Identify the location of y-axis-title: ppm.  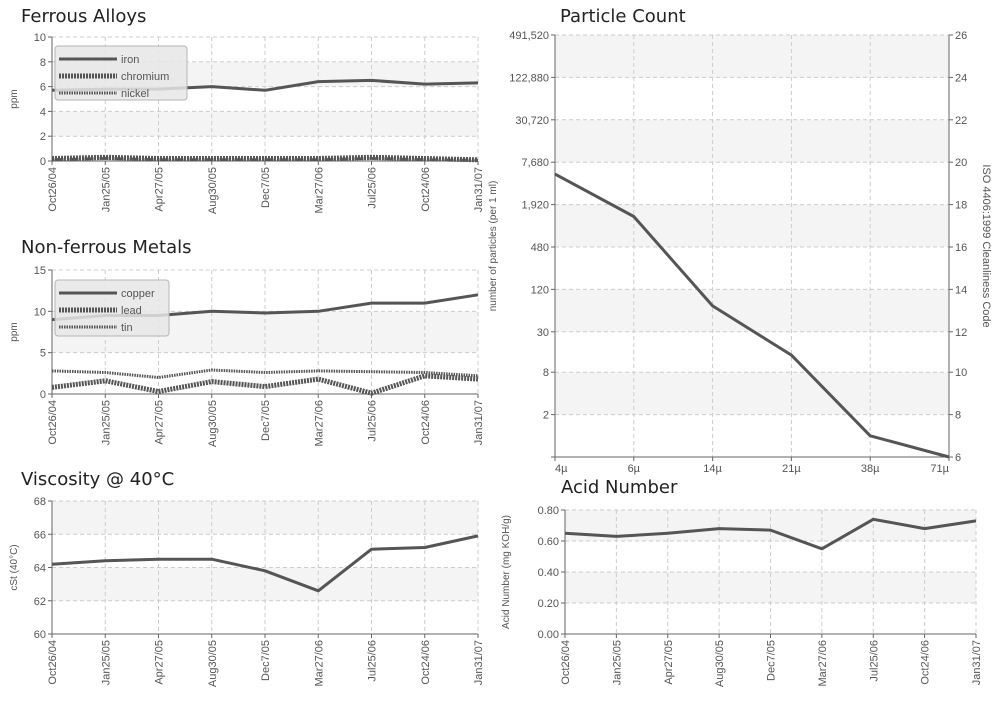
(14, 331).